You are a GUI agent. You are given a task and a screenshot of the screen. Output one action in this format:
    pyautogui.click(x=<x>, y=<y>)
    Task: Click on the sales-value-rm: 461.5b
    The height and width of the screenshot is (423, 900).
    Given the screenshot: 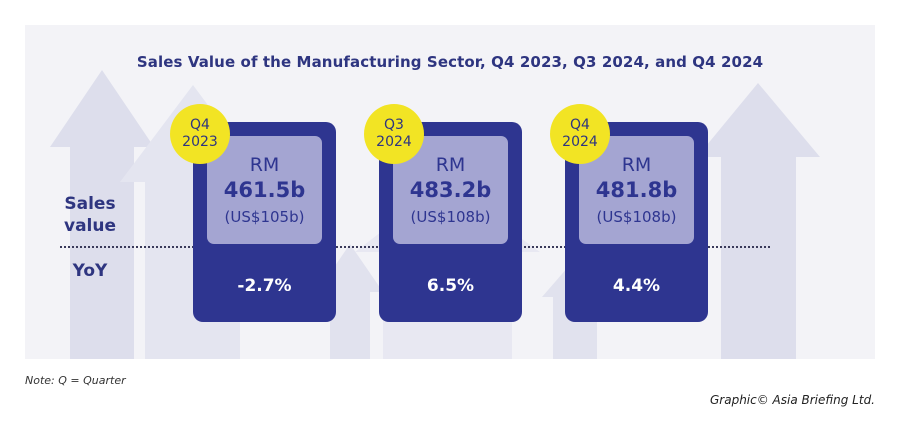 What is the action you would take?
    pyautogui.click(x=264, y=190)
    